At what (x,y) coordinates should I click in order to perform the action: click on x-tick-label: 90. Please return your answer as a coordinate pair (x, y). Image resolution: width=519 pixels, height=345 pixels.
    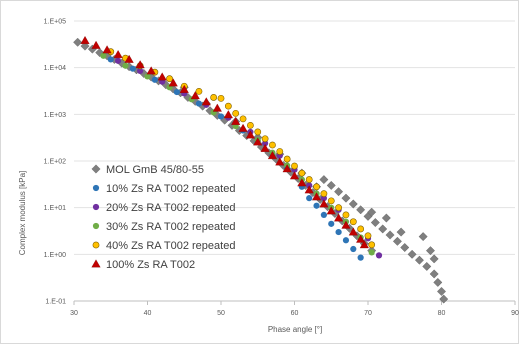
    Looking at the image, I should click on (515, 313).